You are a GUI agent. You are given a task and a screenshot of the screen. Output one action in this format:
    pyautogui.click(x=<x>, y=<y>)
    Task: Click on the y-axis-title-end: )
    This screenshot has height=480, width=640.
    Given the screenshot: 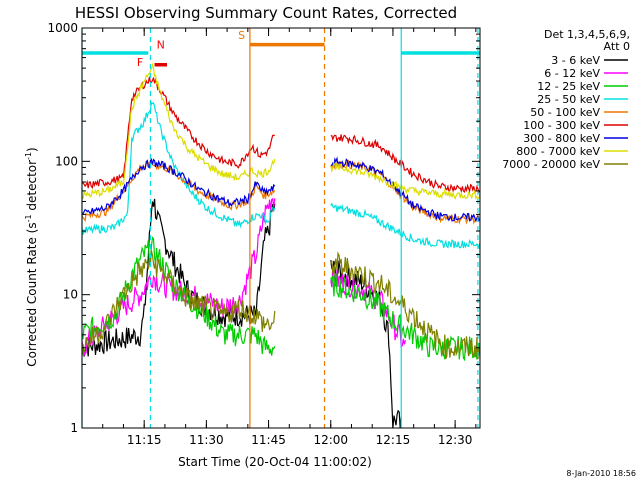 What is the action you would take?
    pyautogui.click(x=32, y=149)
    